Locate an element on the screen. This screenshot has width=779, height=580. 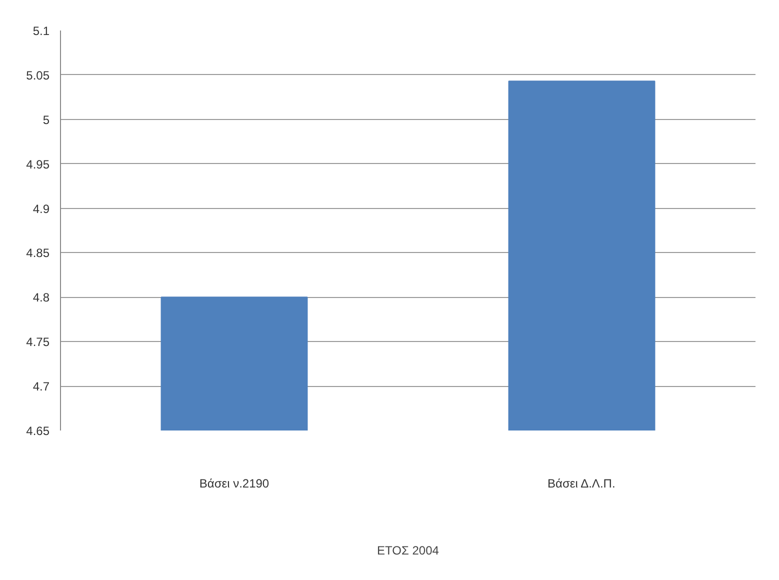
x-tick-label: Βάσει ν.2190 is located at coordinates (234, 483).